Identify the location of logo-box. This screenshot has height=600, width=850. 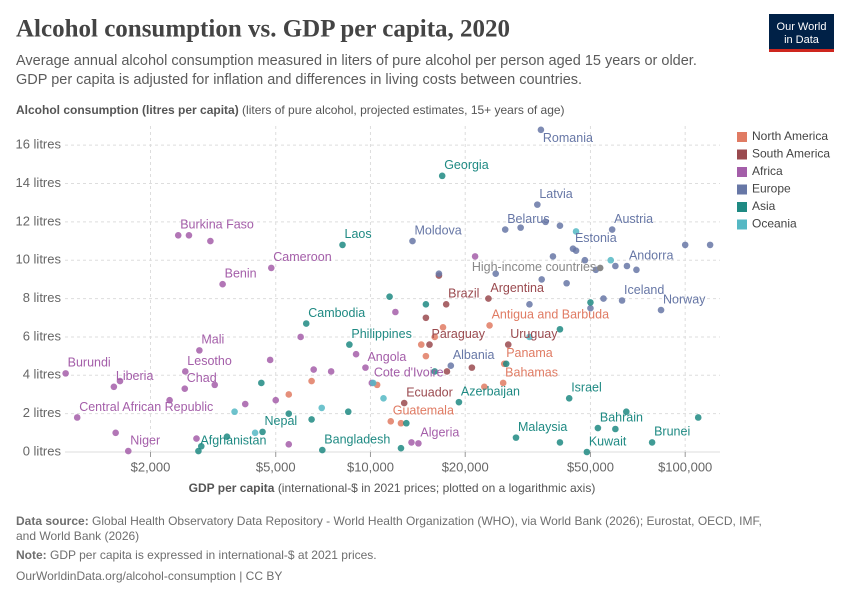
(801, 32).